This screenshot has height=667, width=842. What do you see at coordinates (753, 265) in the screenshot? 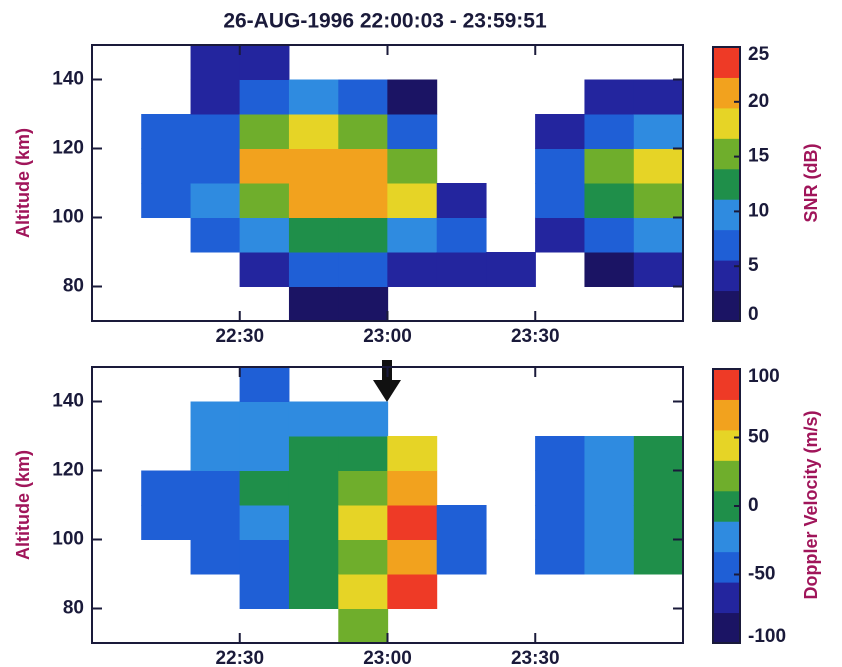
I see `colorbar-tick-label: 5` at bounding box center [753, 265].